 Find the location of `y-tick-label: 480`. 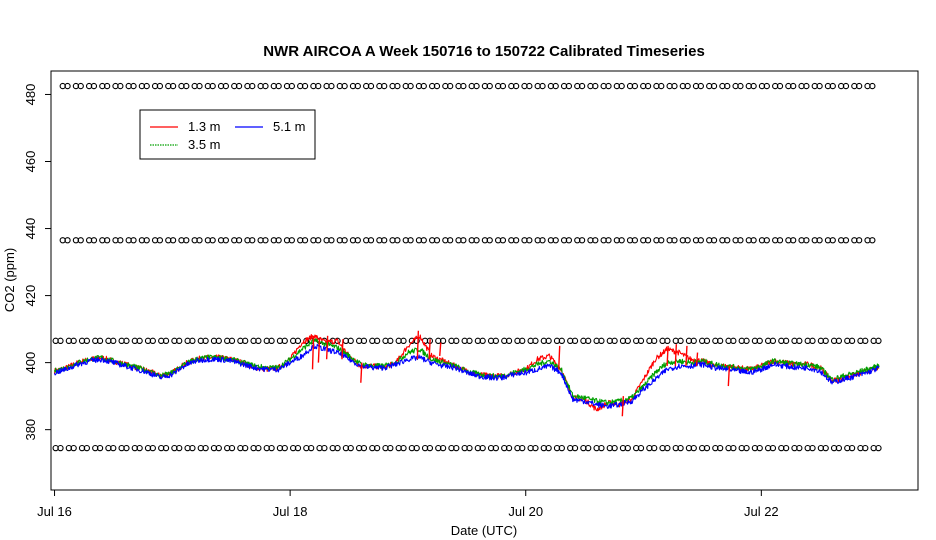

y-tick-label: 480 is located at coordinates (30, 95).